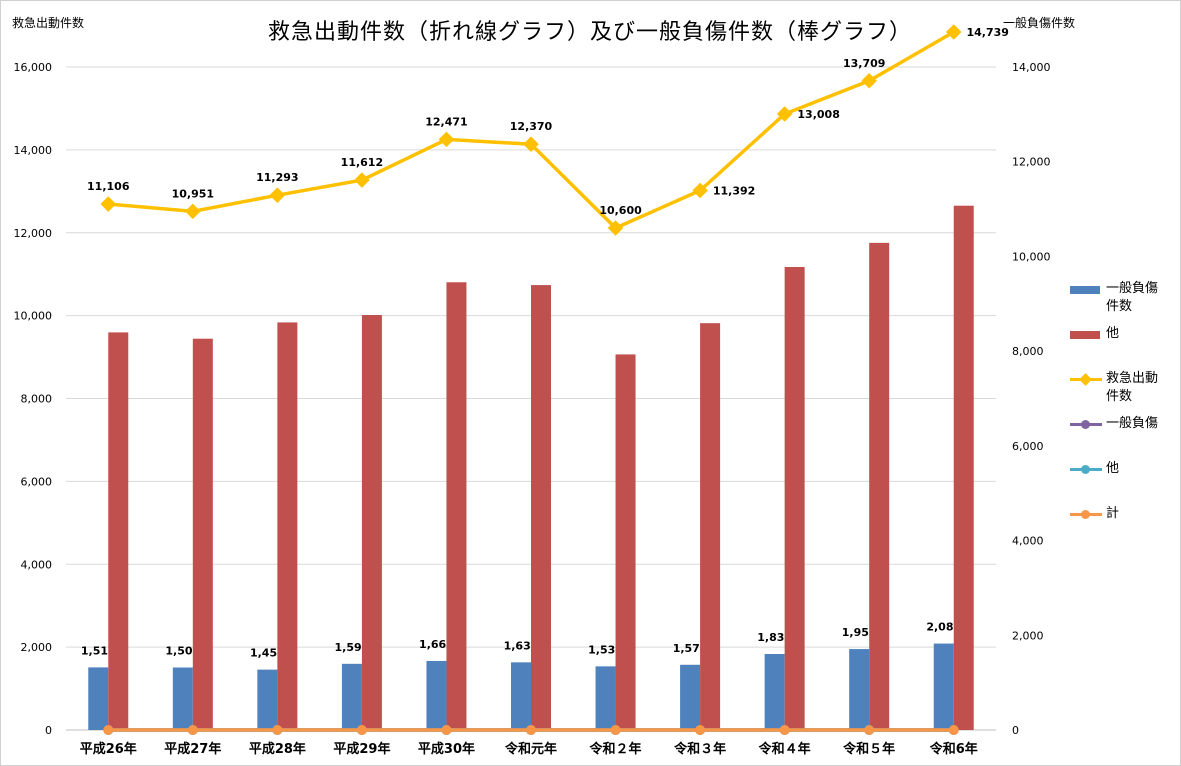 This screenshot has height=766, width=1181. What do you see at coordinates (33, 316) in the screenshot?
I see `left-tick-label: 10,000` at bounding box center [33, 316].